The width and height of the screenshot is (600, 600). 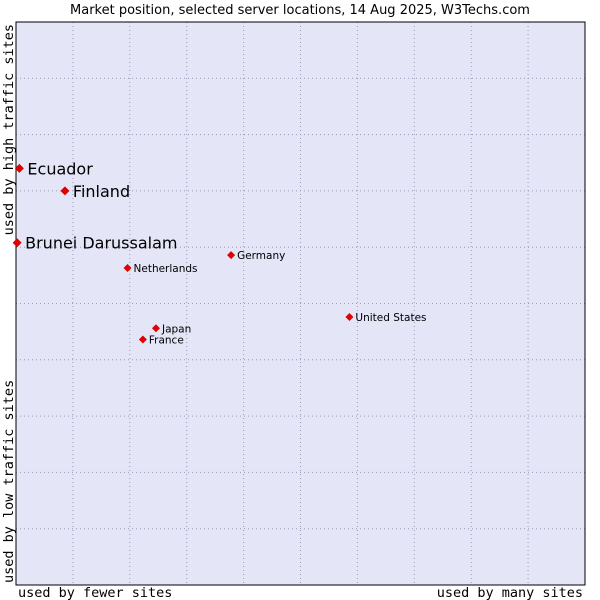 I want to click on x-axis-label-left: used by fewer sites, so click(x=95, y=592).